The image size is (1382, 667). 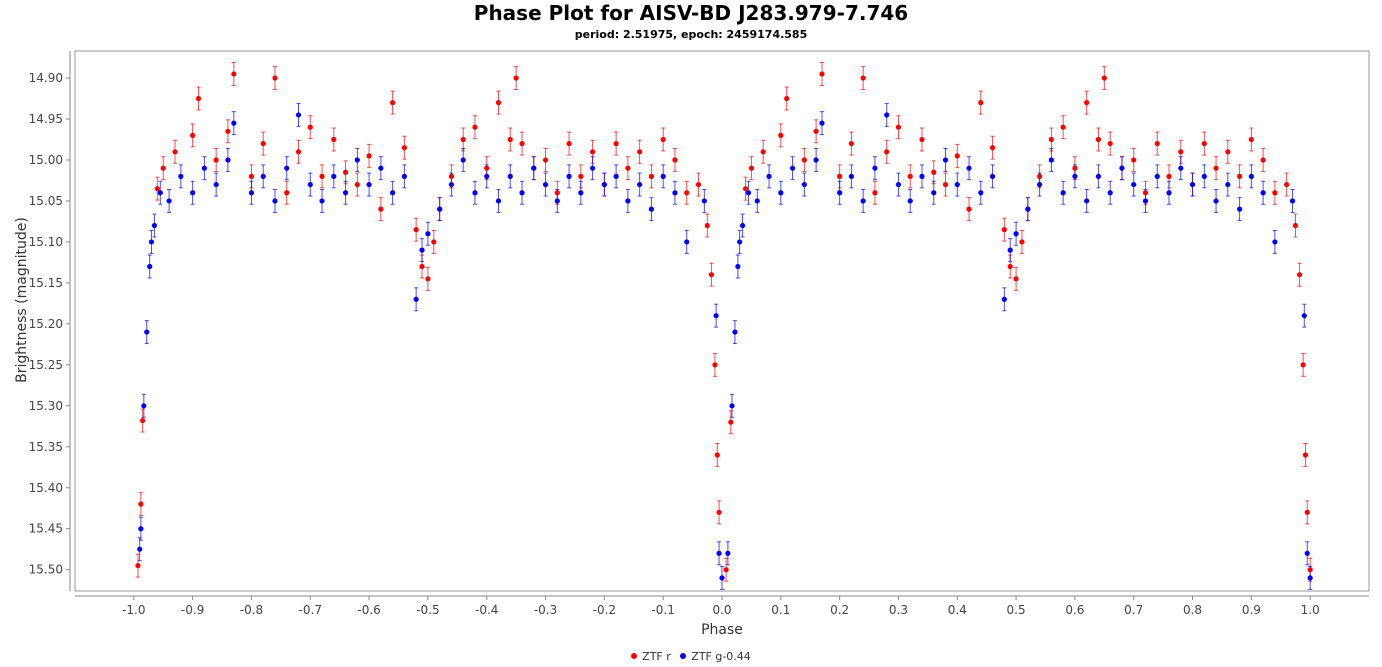 I want to click on x-tick-label: -0.6, so click(x=368, y=610).